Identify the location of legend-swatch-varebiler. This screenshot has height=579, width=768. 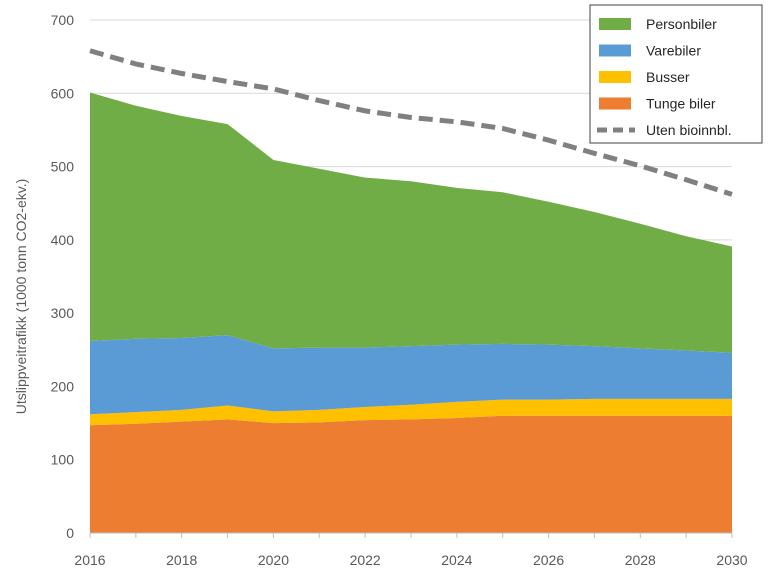
(615, 50).